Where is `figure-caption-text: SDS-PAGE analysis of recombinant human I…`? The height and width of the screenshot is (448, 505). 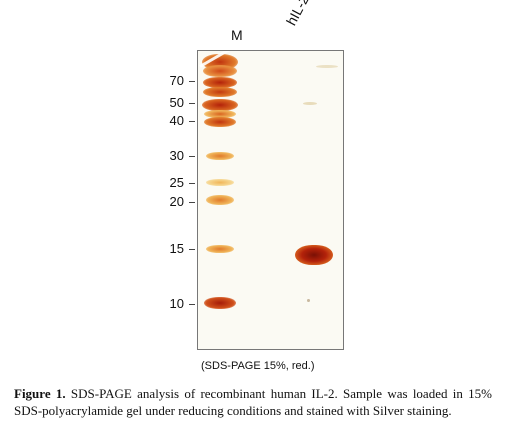 figure-caption-text: SDS-PAGE analysis of recombinant human I… is located at coordinates (253, 402).